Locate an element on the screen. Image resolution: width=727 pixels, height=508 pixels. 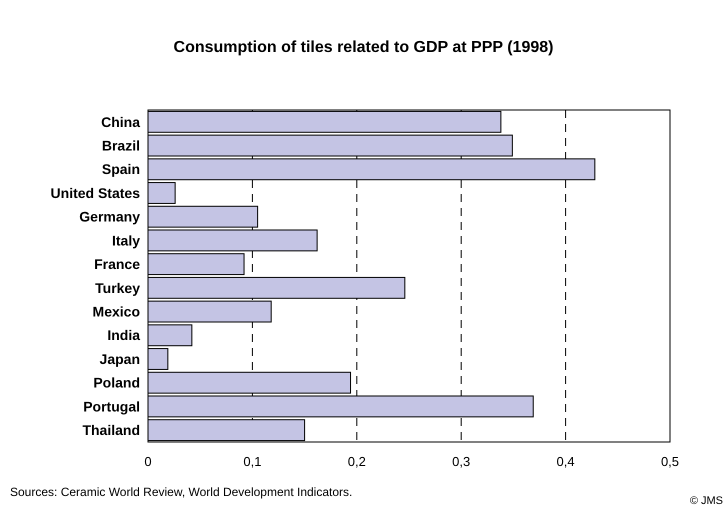
text: © JMS is located at coordinates (706, 501).